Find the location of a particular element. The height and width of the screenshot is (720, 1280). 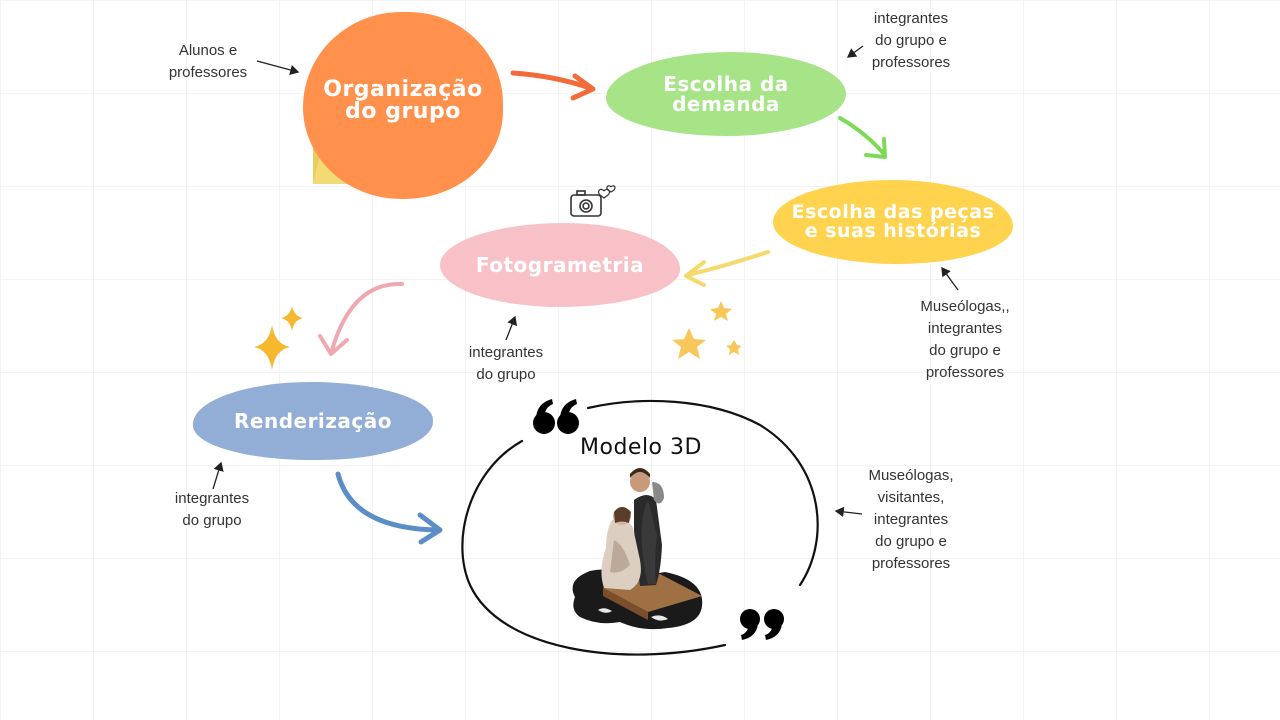

node-renderizacao-label: Renderização is located at coordinates (313, 421).